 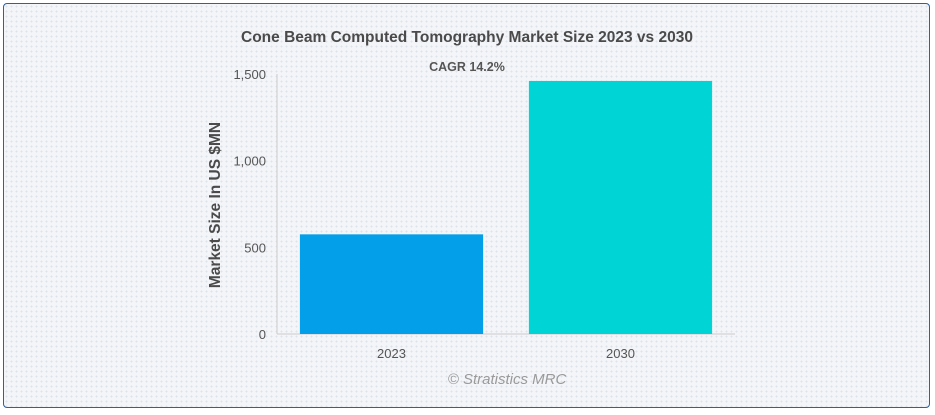 I want to click on y-axis-label: Market Size In US $MN, so click(x=215, y=205).